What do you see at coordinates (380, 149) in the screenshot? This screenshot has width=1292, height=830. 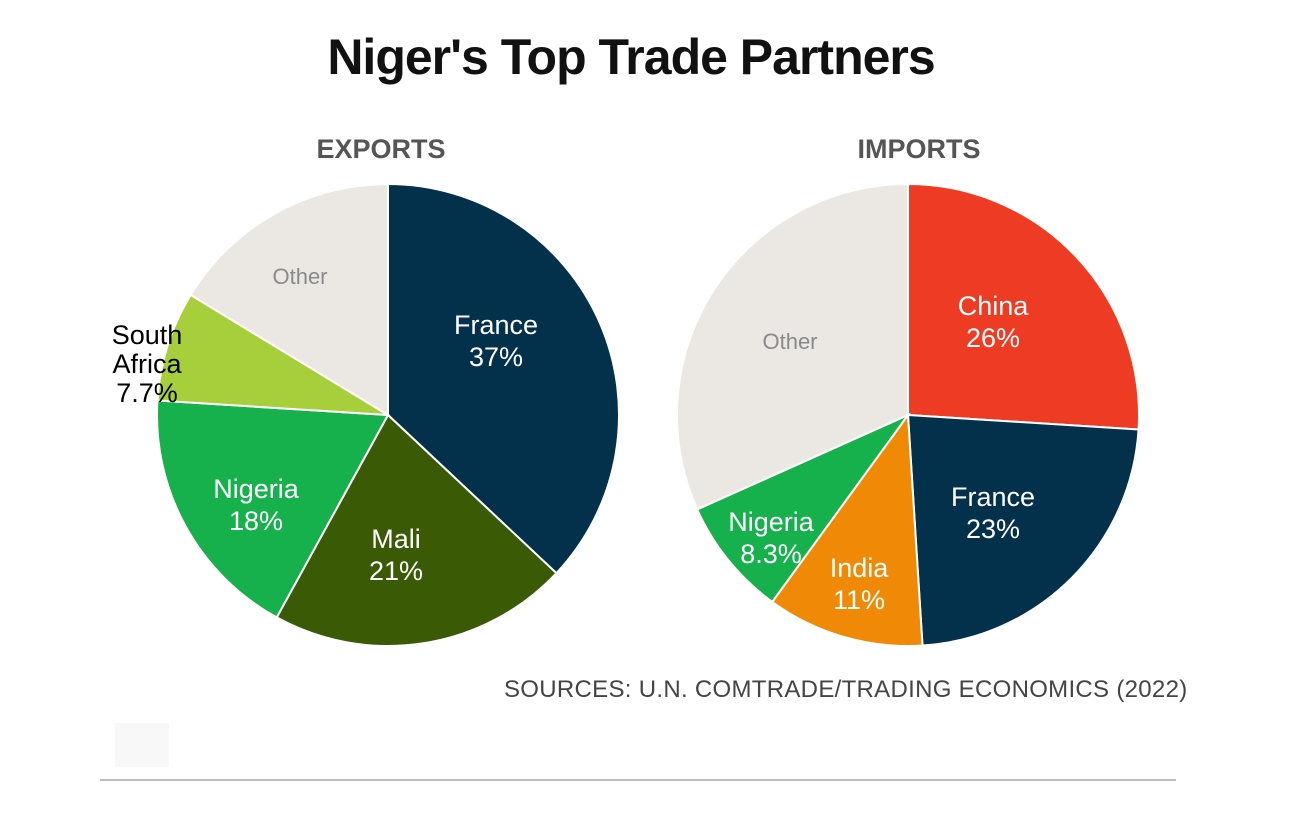 I see `exports-subtitle: EXPORTS` at bounding box center [380, 149].